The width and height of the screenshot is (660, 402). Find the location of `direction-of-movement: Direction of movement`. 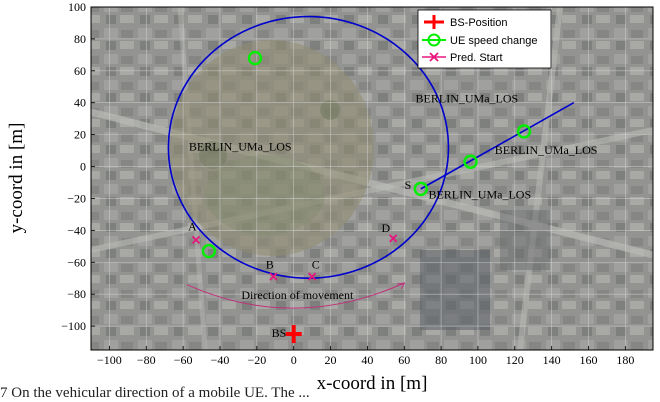

direction-of-movement: Direction of movement is located at coordinates (296, 295).